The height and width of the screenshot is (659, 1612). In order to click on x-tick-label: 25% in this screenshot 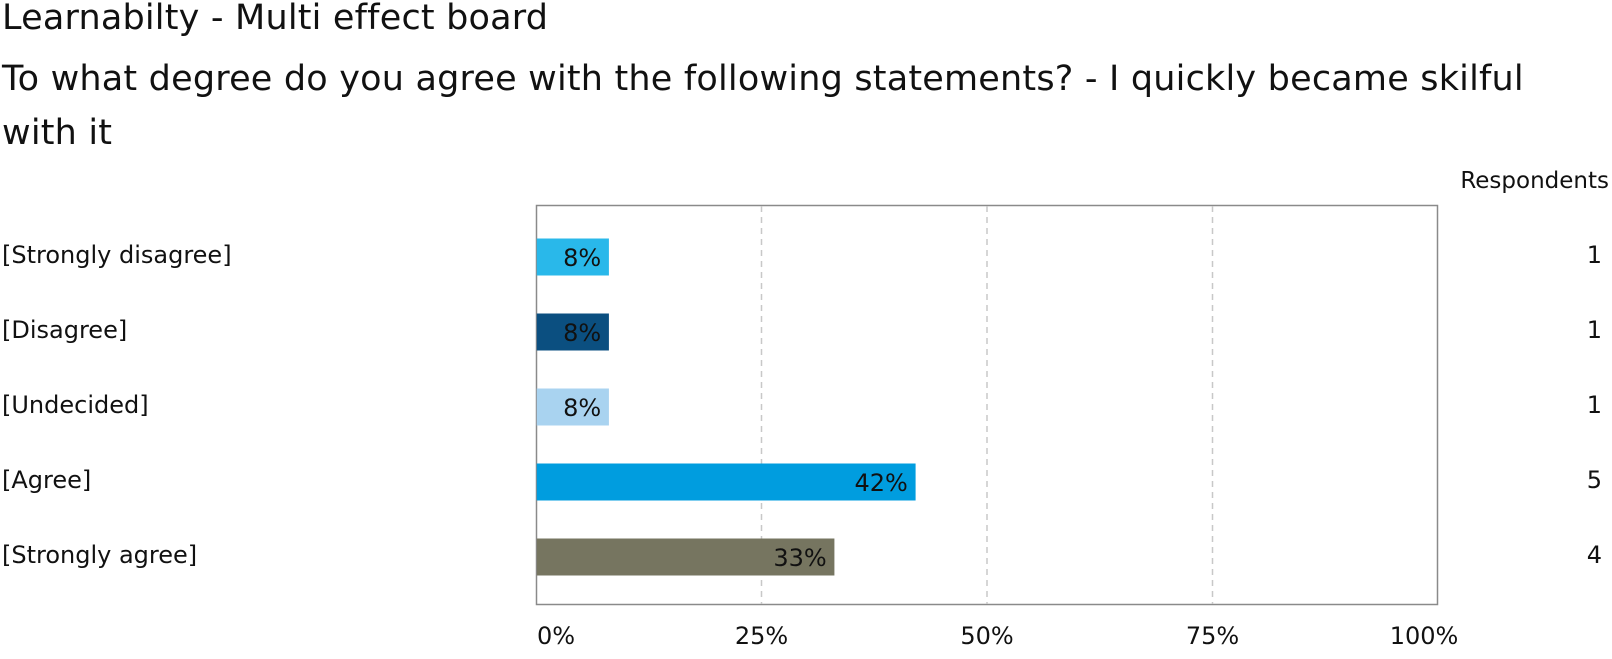, I will do `click(761, 636)`.